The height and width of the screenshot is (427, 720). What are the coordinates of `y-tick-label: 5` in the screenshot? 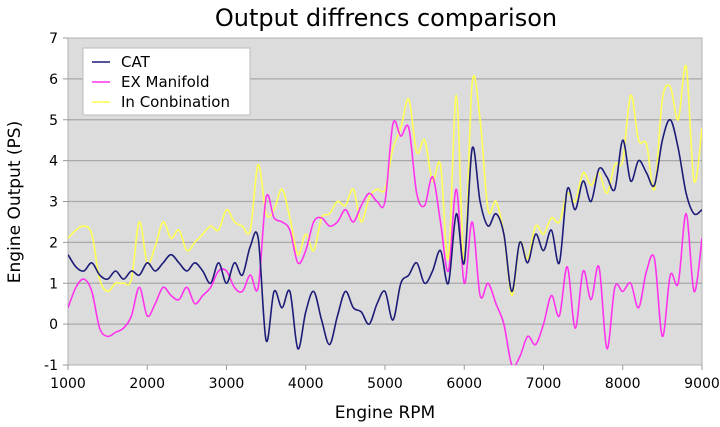 It's located at (53, 121).